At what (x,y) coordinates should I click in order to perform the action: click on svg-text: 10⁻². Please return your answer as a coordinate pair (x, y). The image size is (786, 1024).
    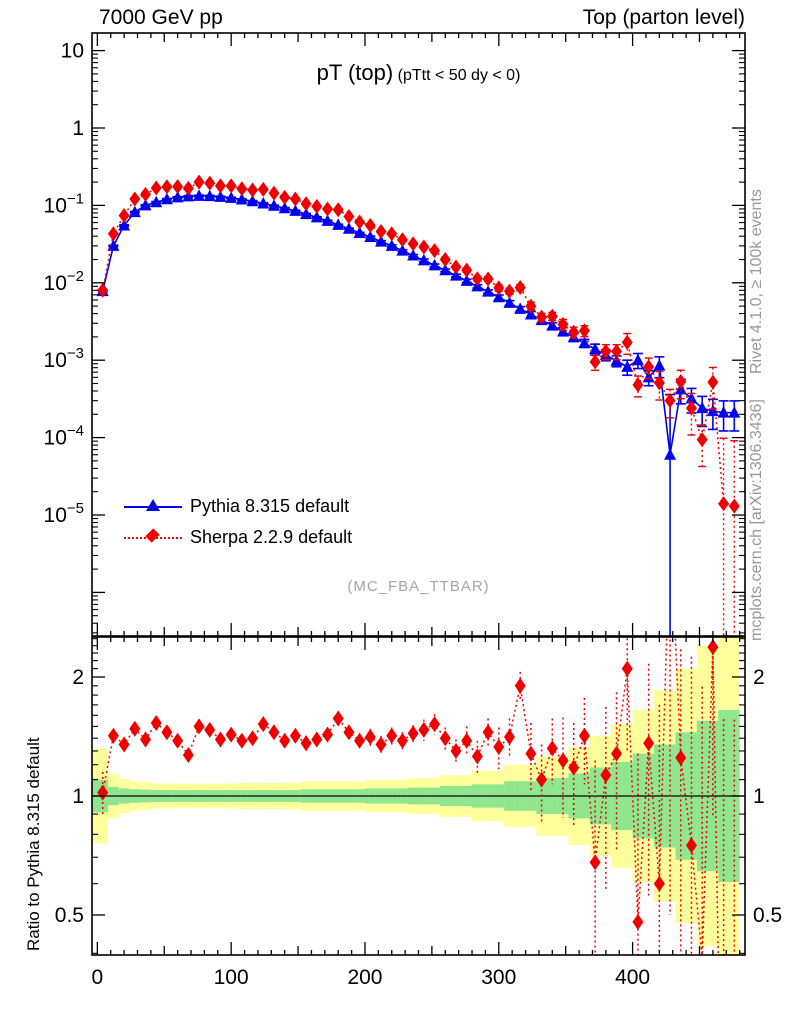
    Looking at the image, I should click on (64, 281).